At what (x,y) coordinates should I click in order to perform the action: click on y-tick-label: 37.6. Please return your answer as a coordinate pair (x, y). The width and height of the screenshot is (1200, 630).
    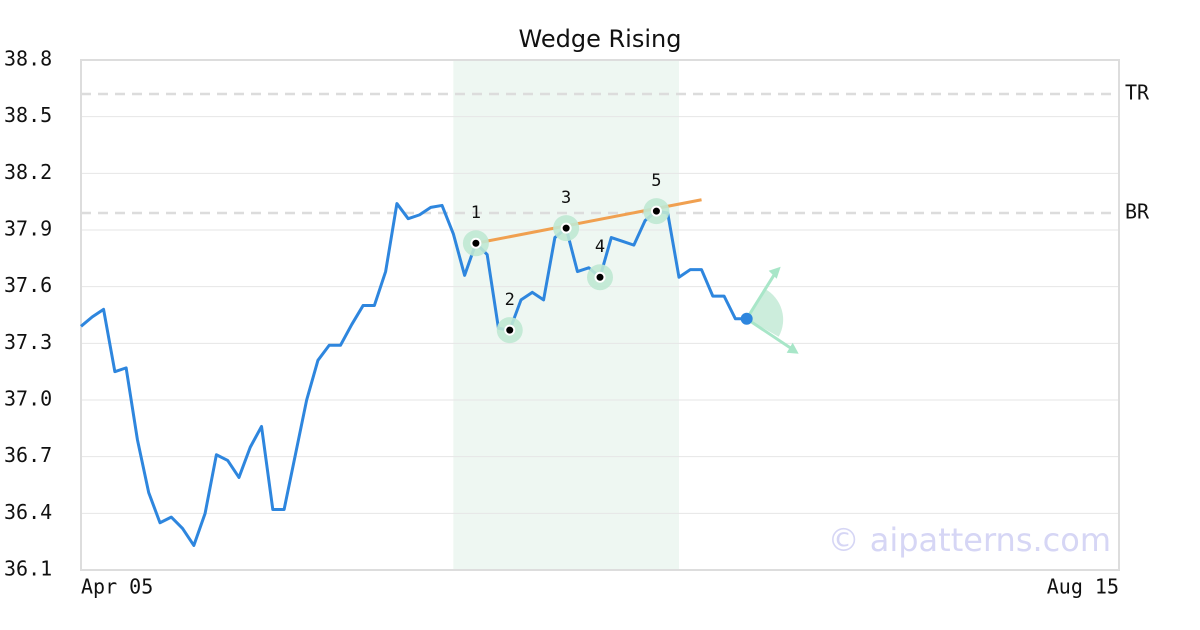
    Looking at the image, I should click on (28, 285).